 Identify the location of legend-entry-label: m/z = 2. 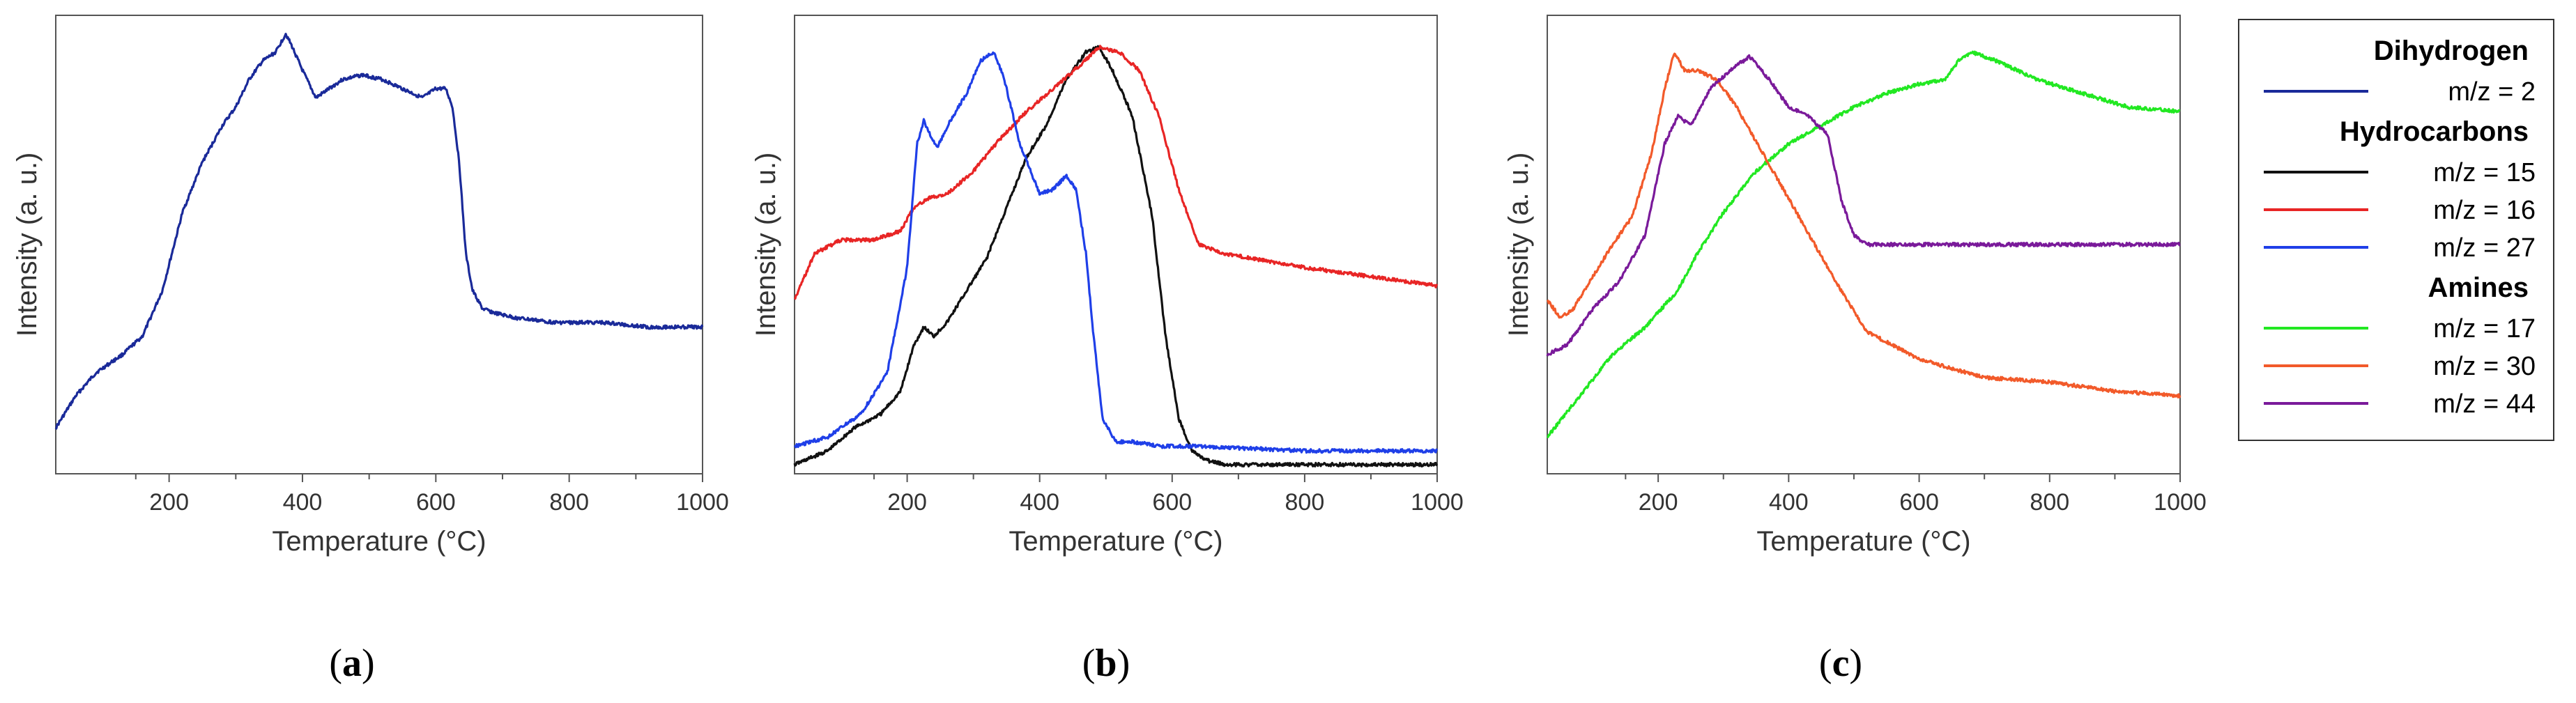
(2492, 92).